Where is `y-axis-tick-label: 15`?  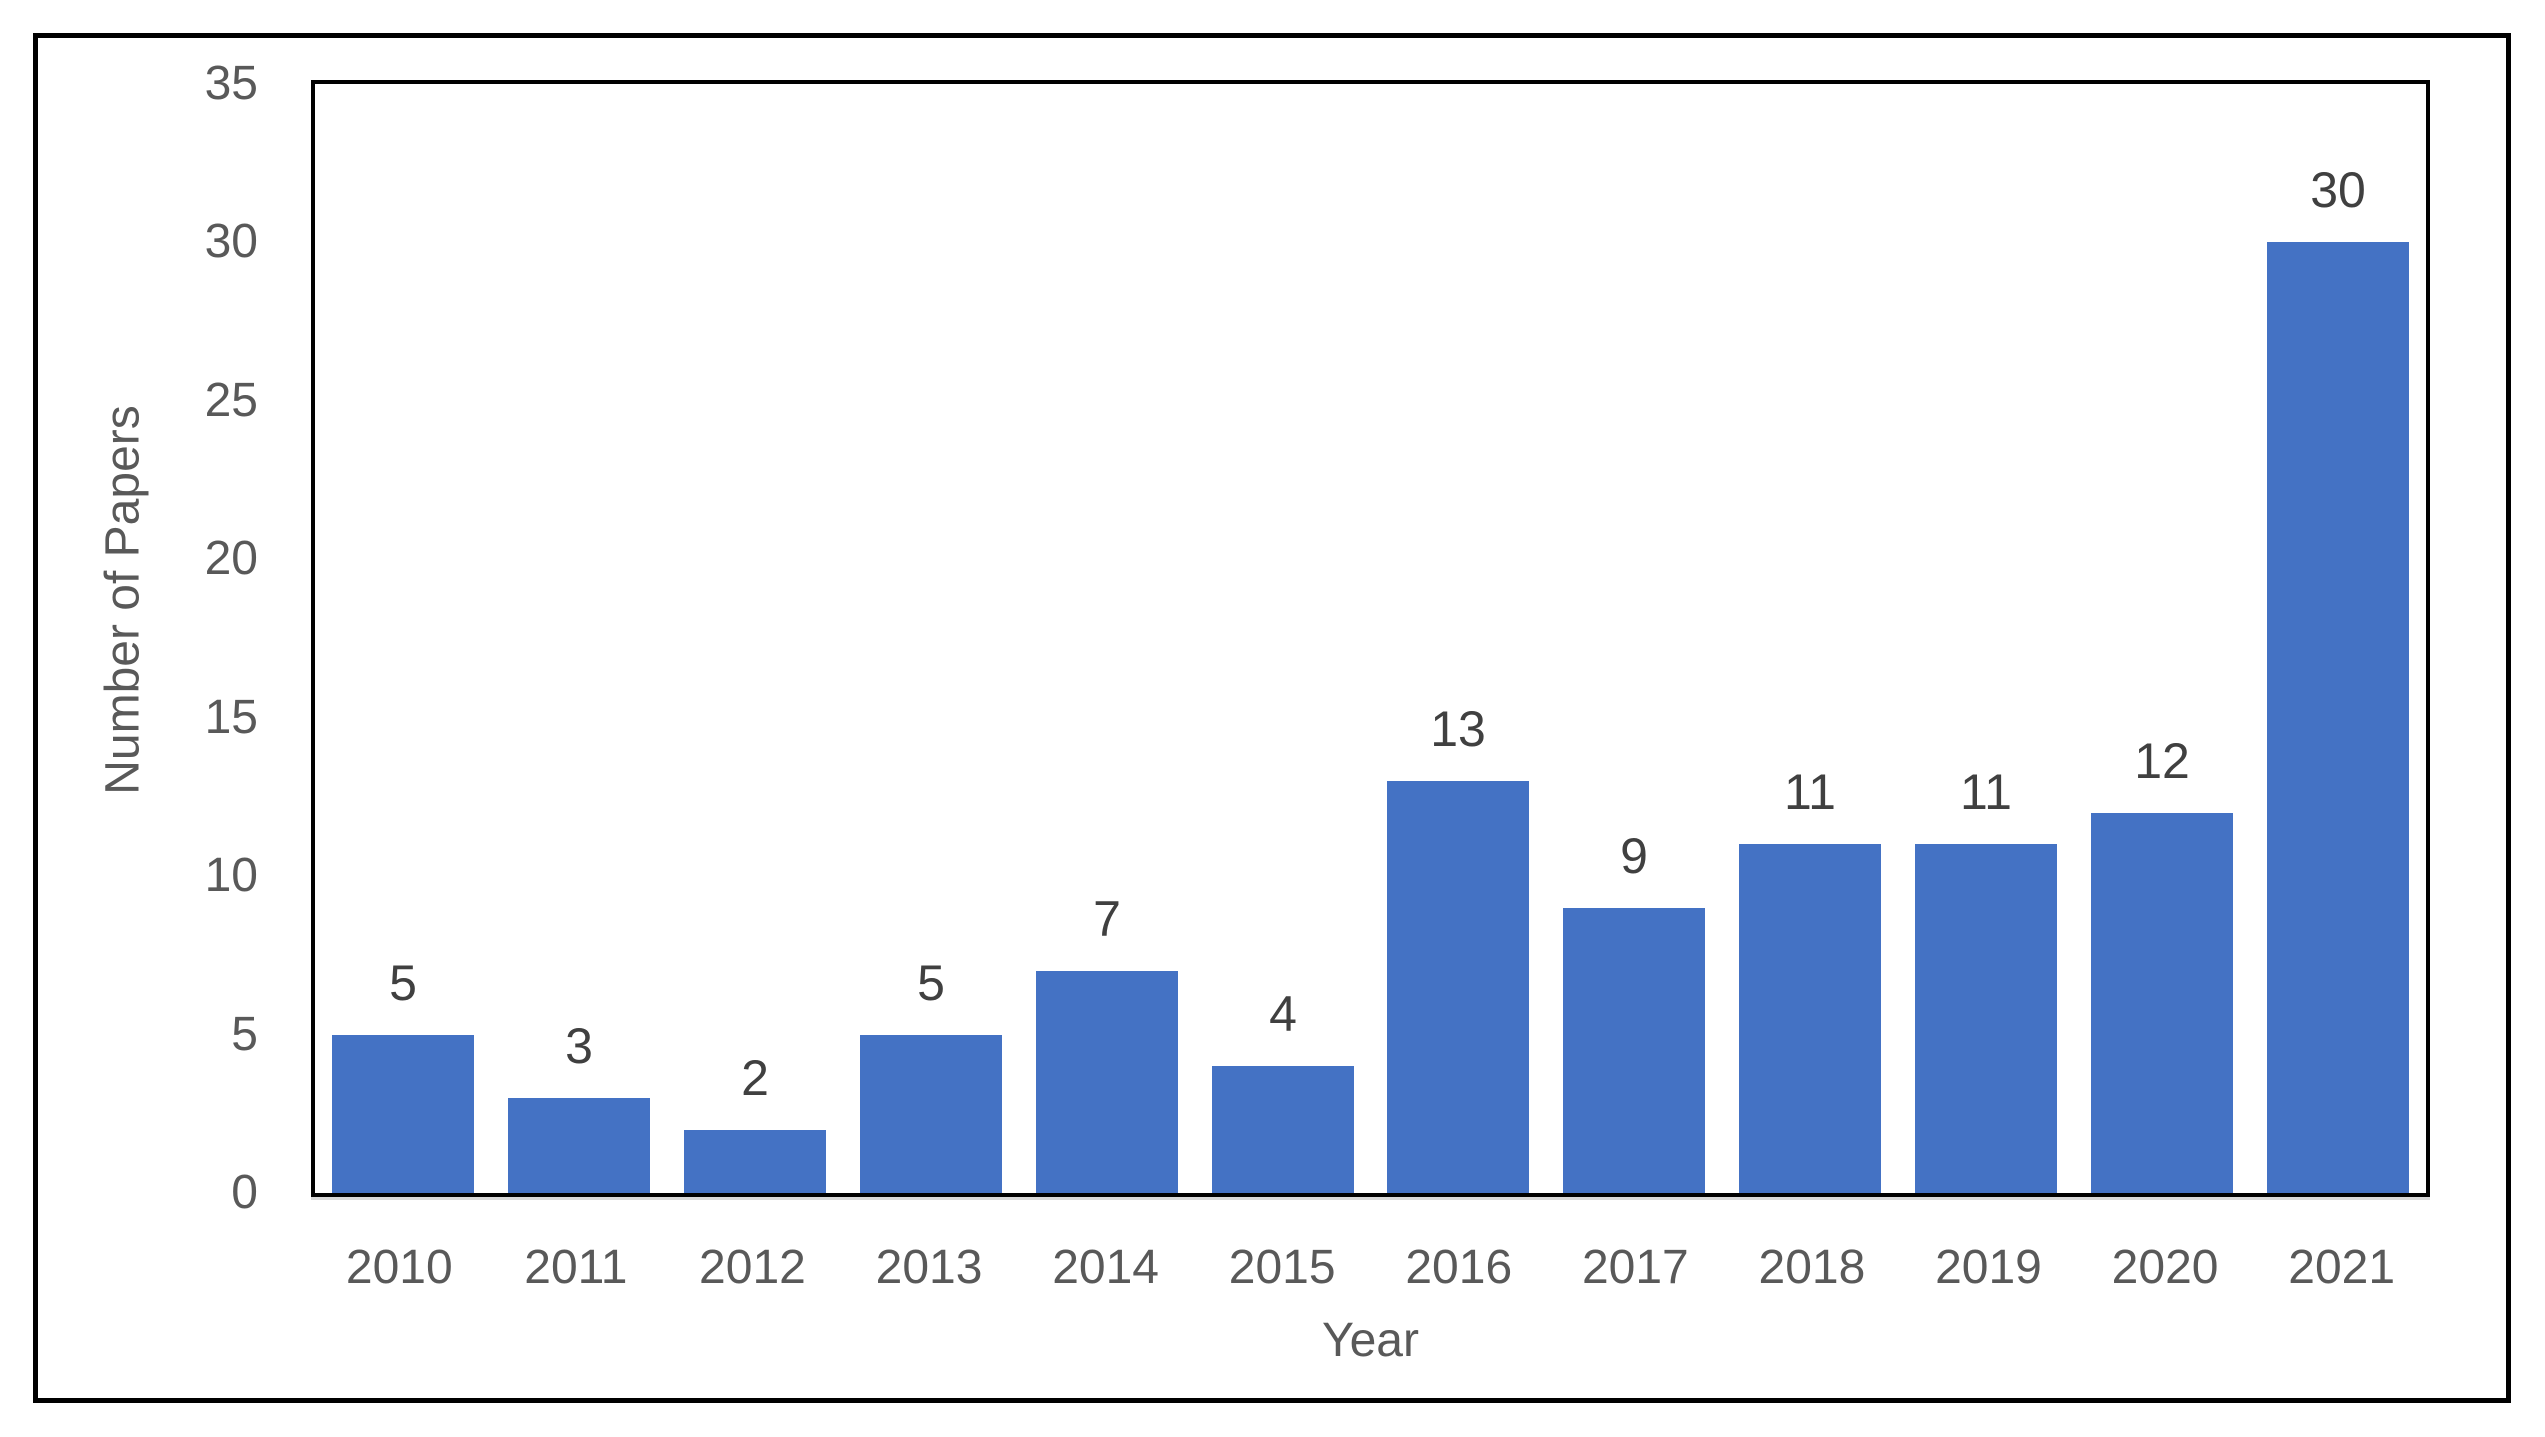
y-axis-tick-label: 15 is located at coordinates (231, 717).